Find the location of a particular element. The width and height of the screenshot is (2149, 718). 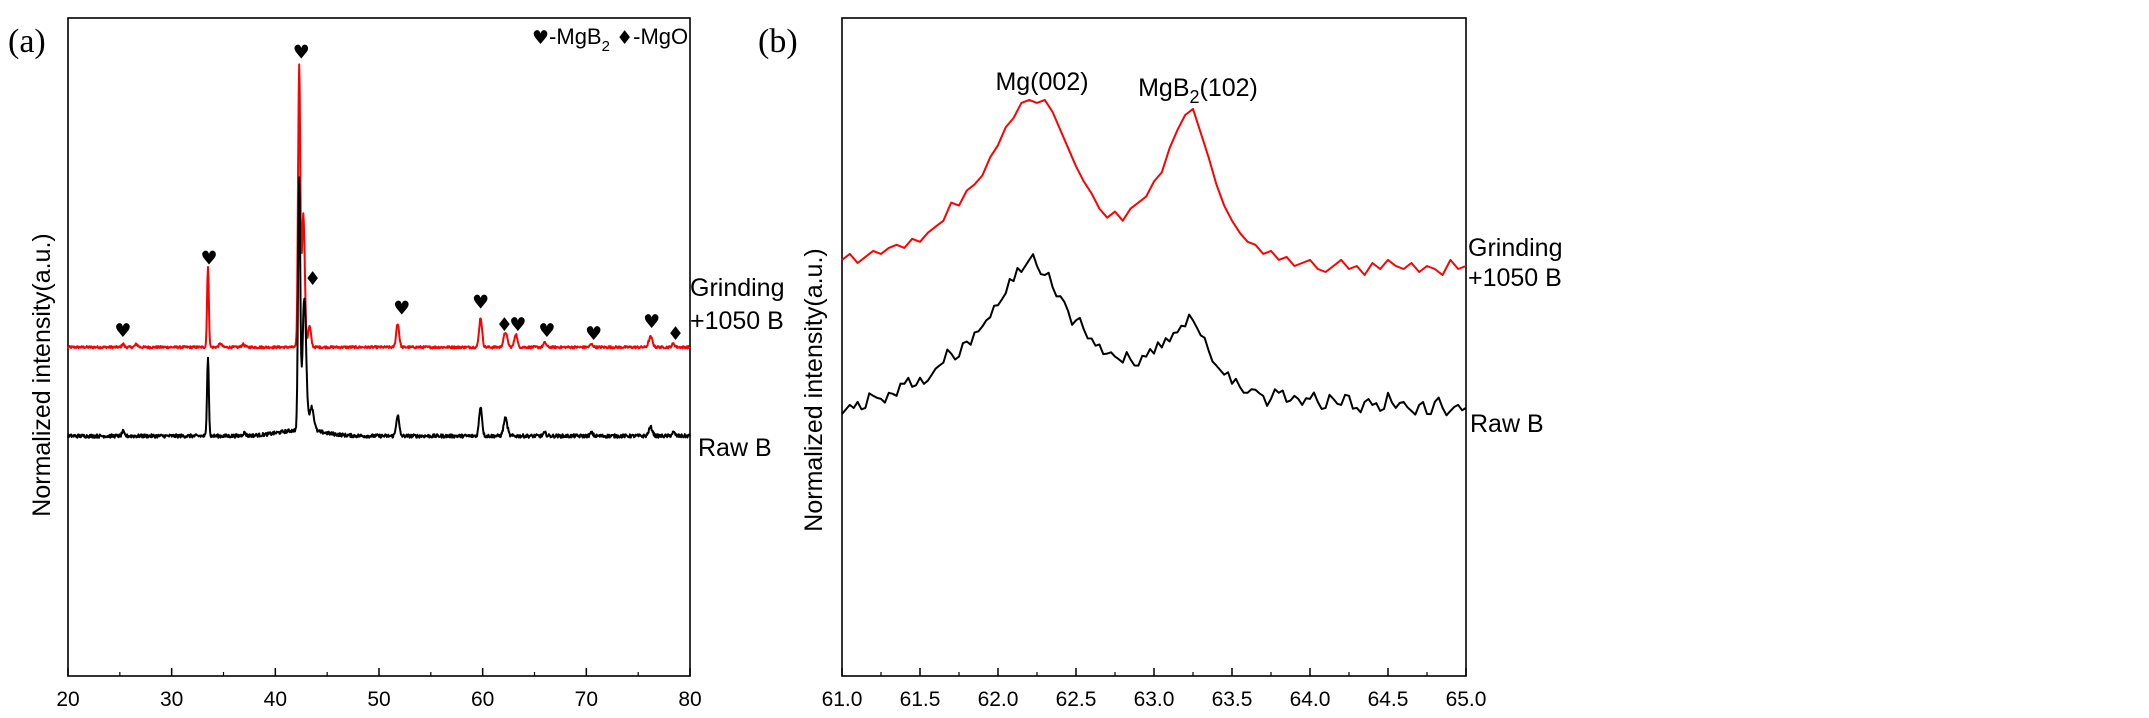

x-tick-label: 40 is located at coordinates (275, 699).